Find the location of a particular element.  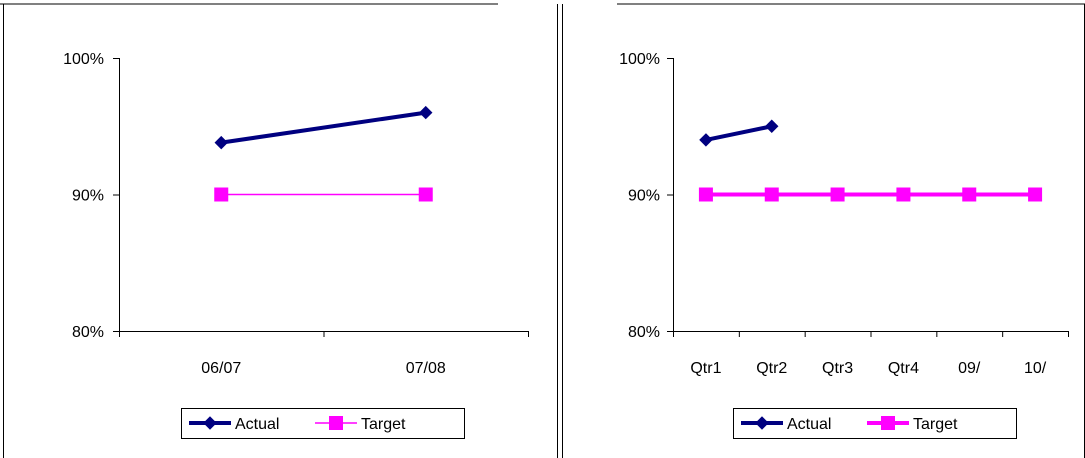

x-tick-label: 06/07 is located at coordinates (221, 368).